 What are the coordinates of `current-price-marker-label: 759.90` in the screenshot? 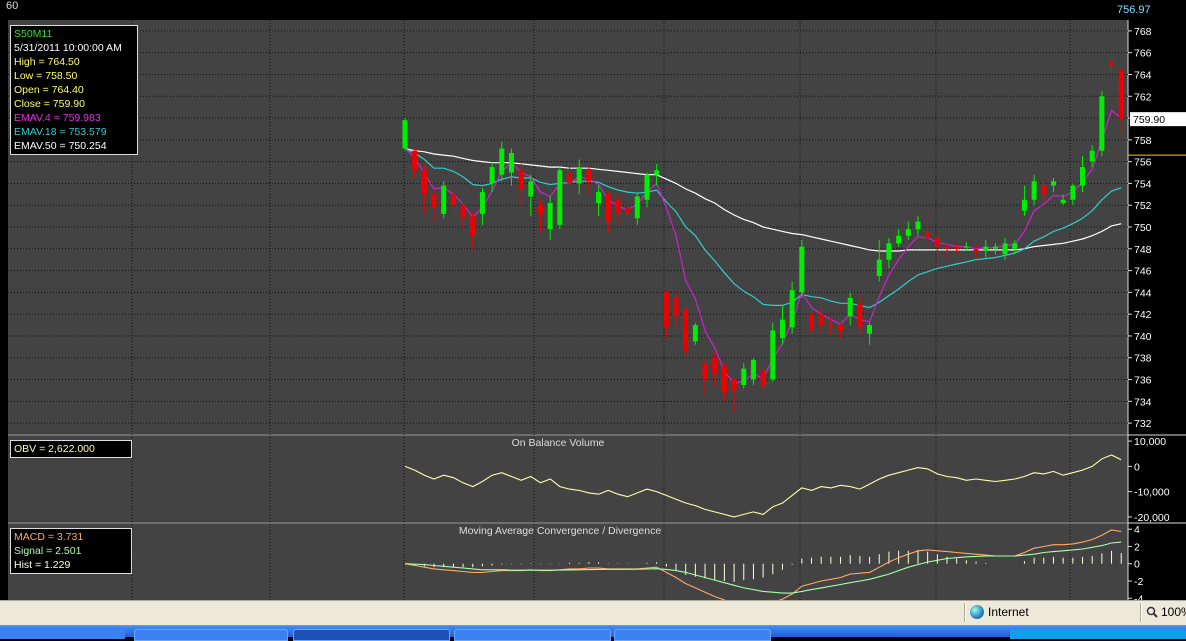 It's located at (1149, 120).